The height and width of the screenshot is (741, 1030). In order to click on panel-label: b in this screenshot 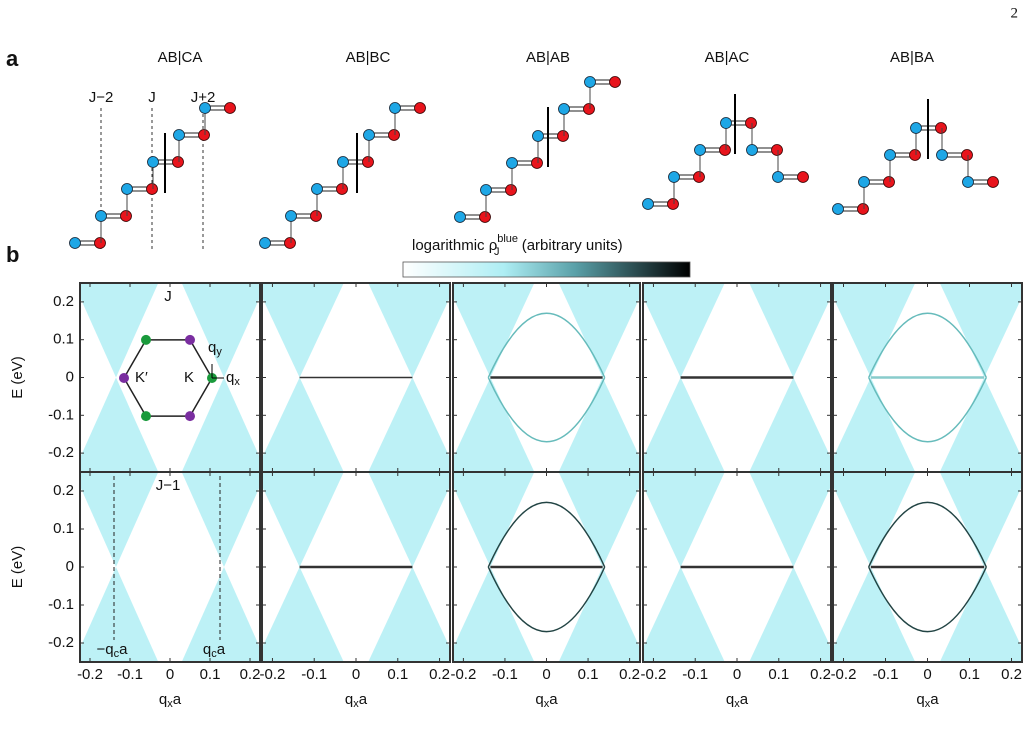, I will do `click(12, 254)`.